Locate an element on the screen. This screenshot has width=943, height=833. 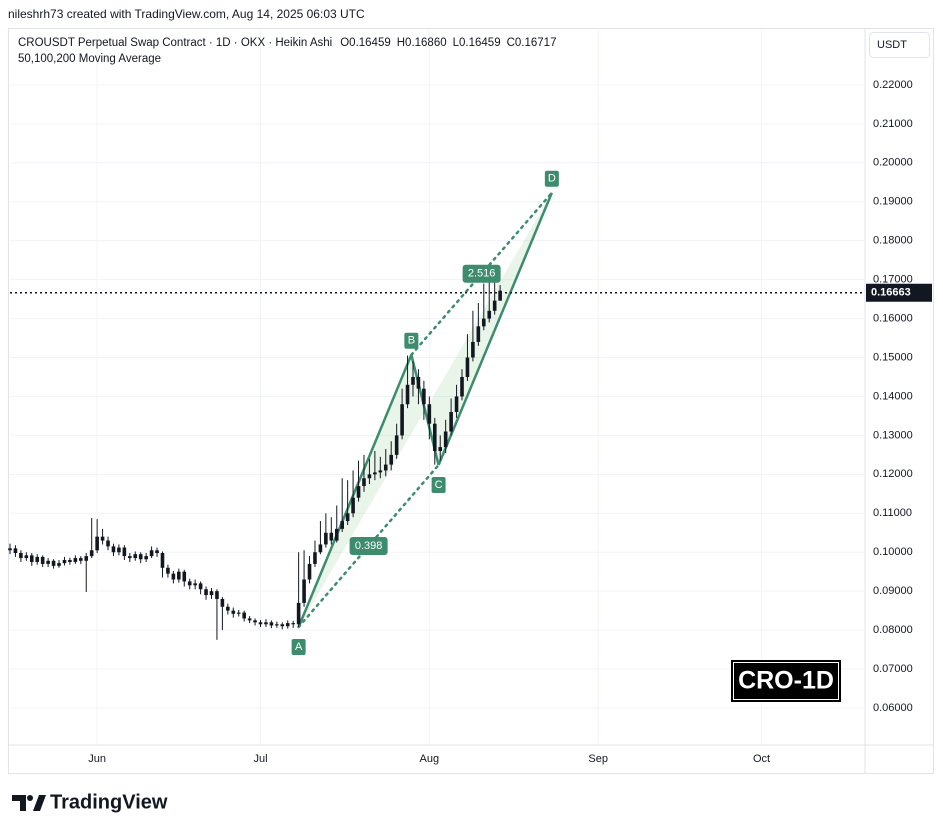
pattern-point-label: A is located at coordinates (299, 647).